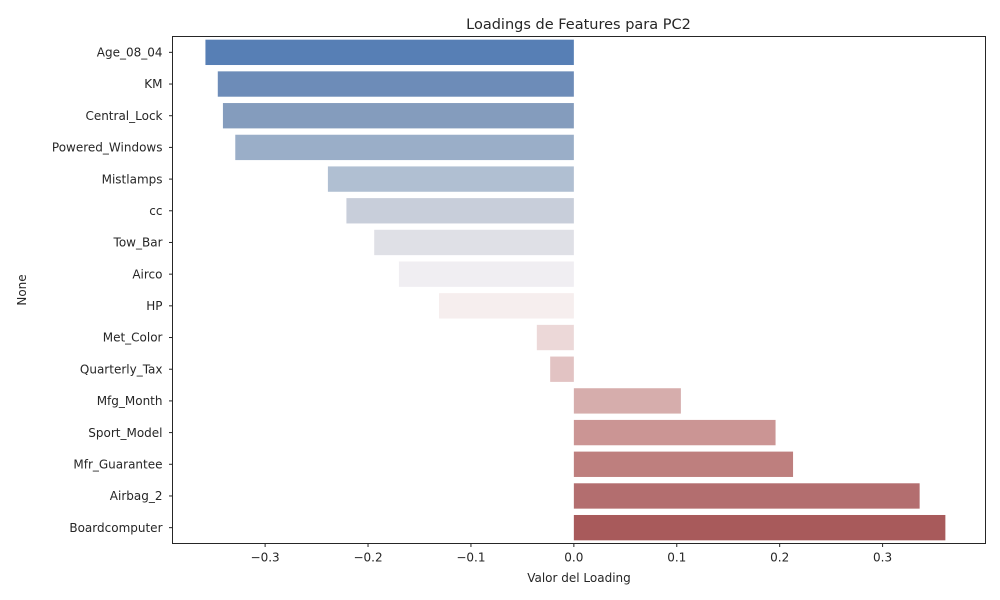 The image size is (1000, 600). What do you see at coordinates (450, 179) in the screenshot?
I see `bar-mistlamps` at bounding box center [450, 179].